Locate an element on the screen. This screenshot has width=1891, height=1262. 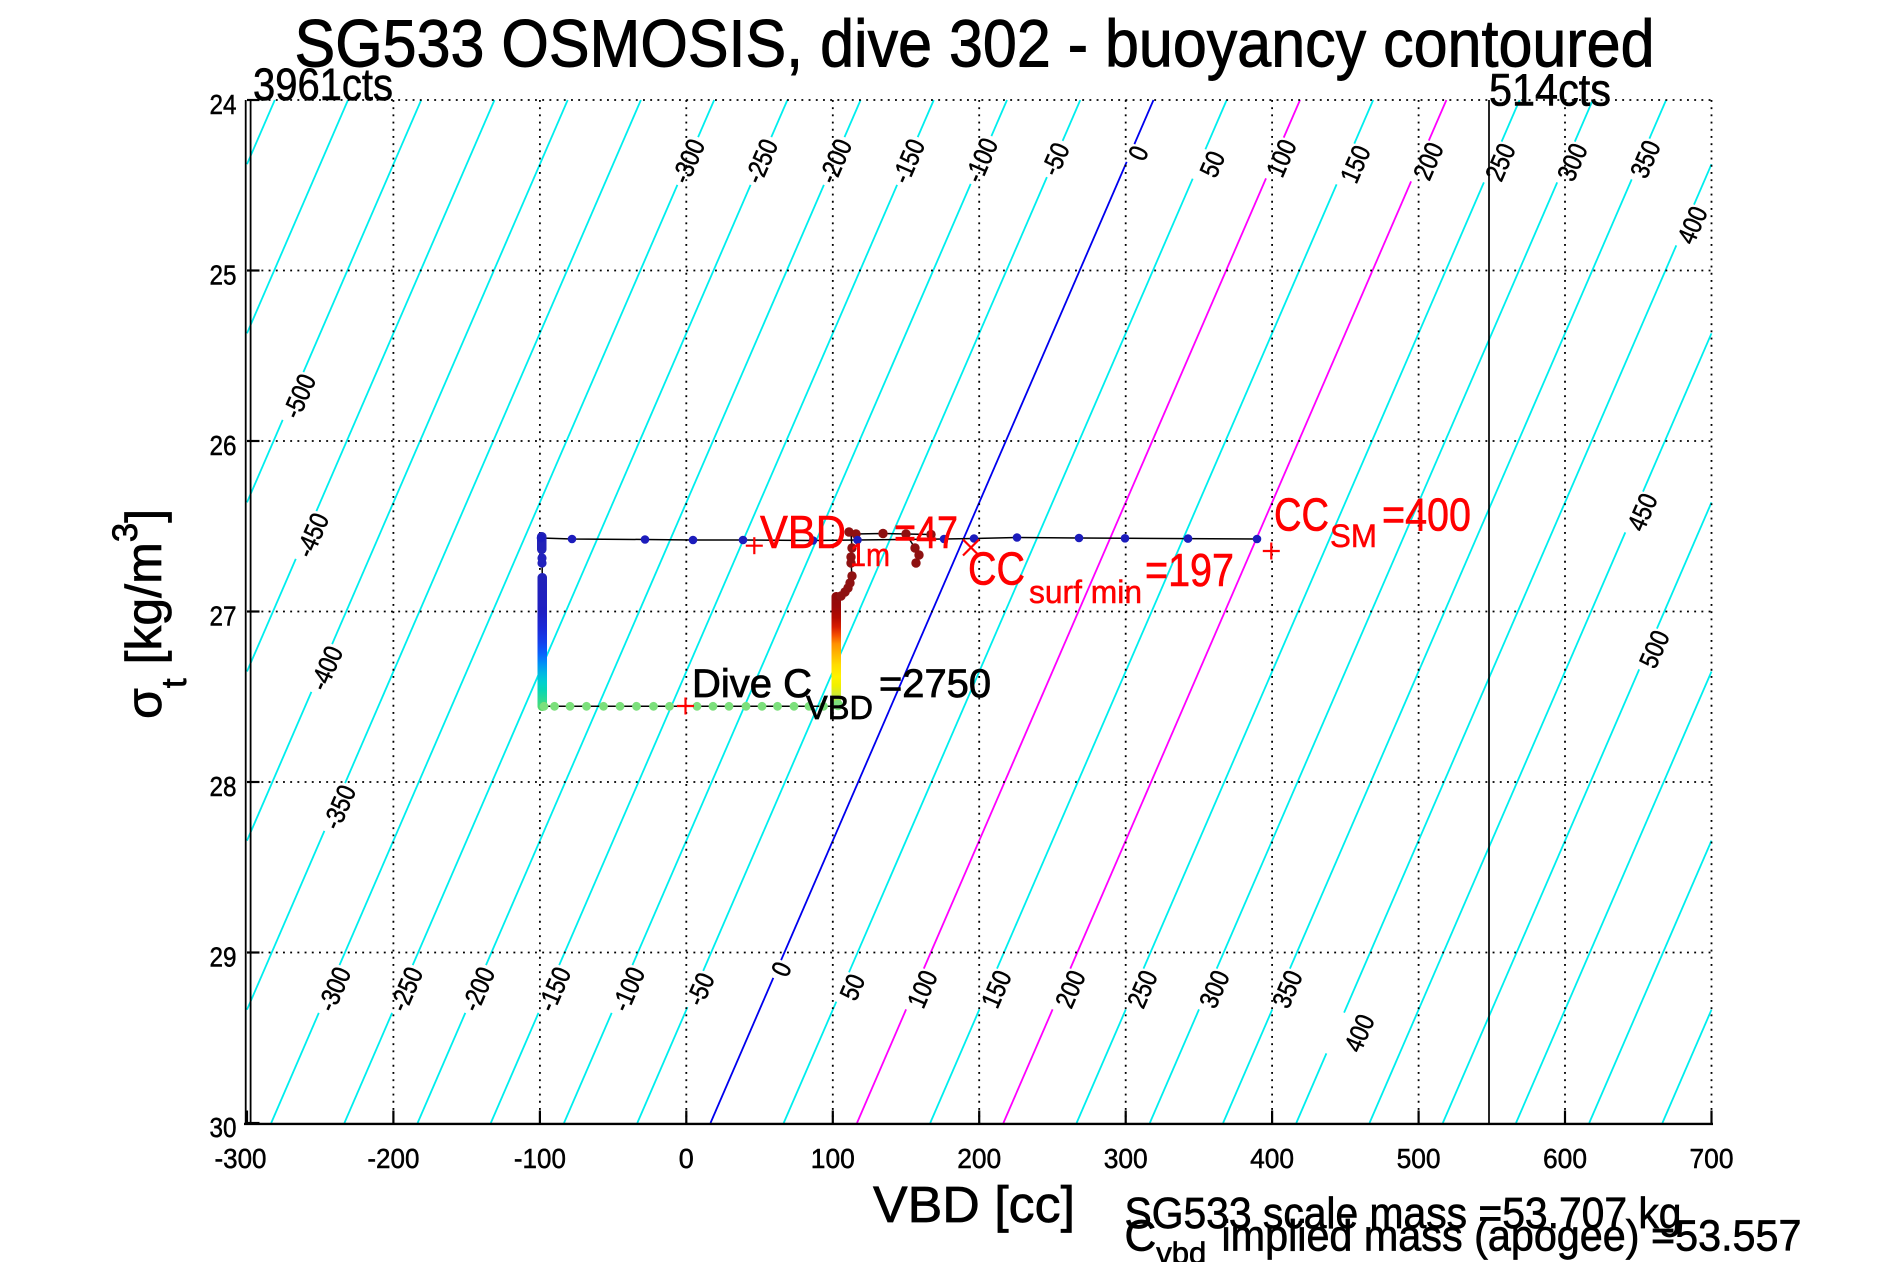
svg-text: -300 is located at coordinates (241, 1158).